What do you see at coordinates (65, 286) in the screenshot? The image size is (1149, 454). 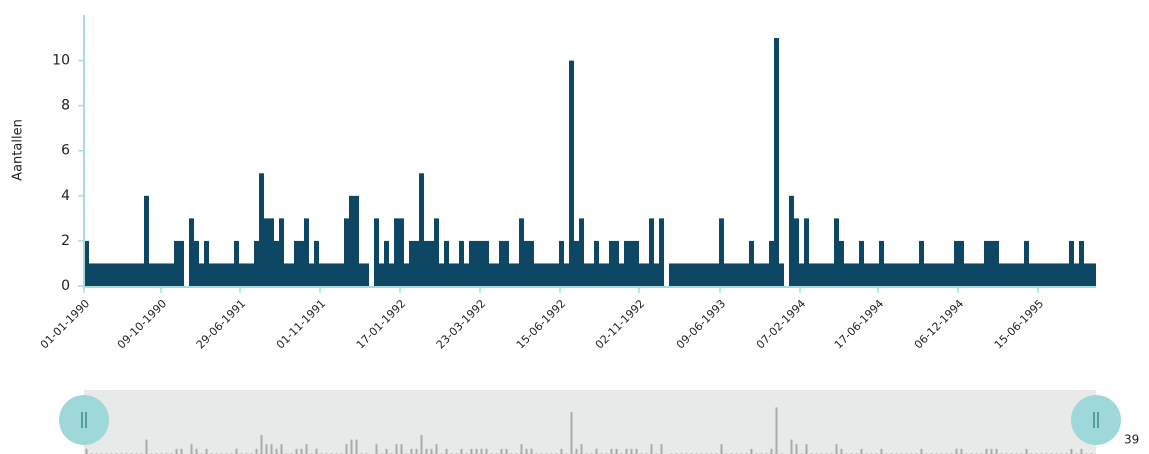 I see `y-tick-label: 0` at bounding box center [65, 286].